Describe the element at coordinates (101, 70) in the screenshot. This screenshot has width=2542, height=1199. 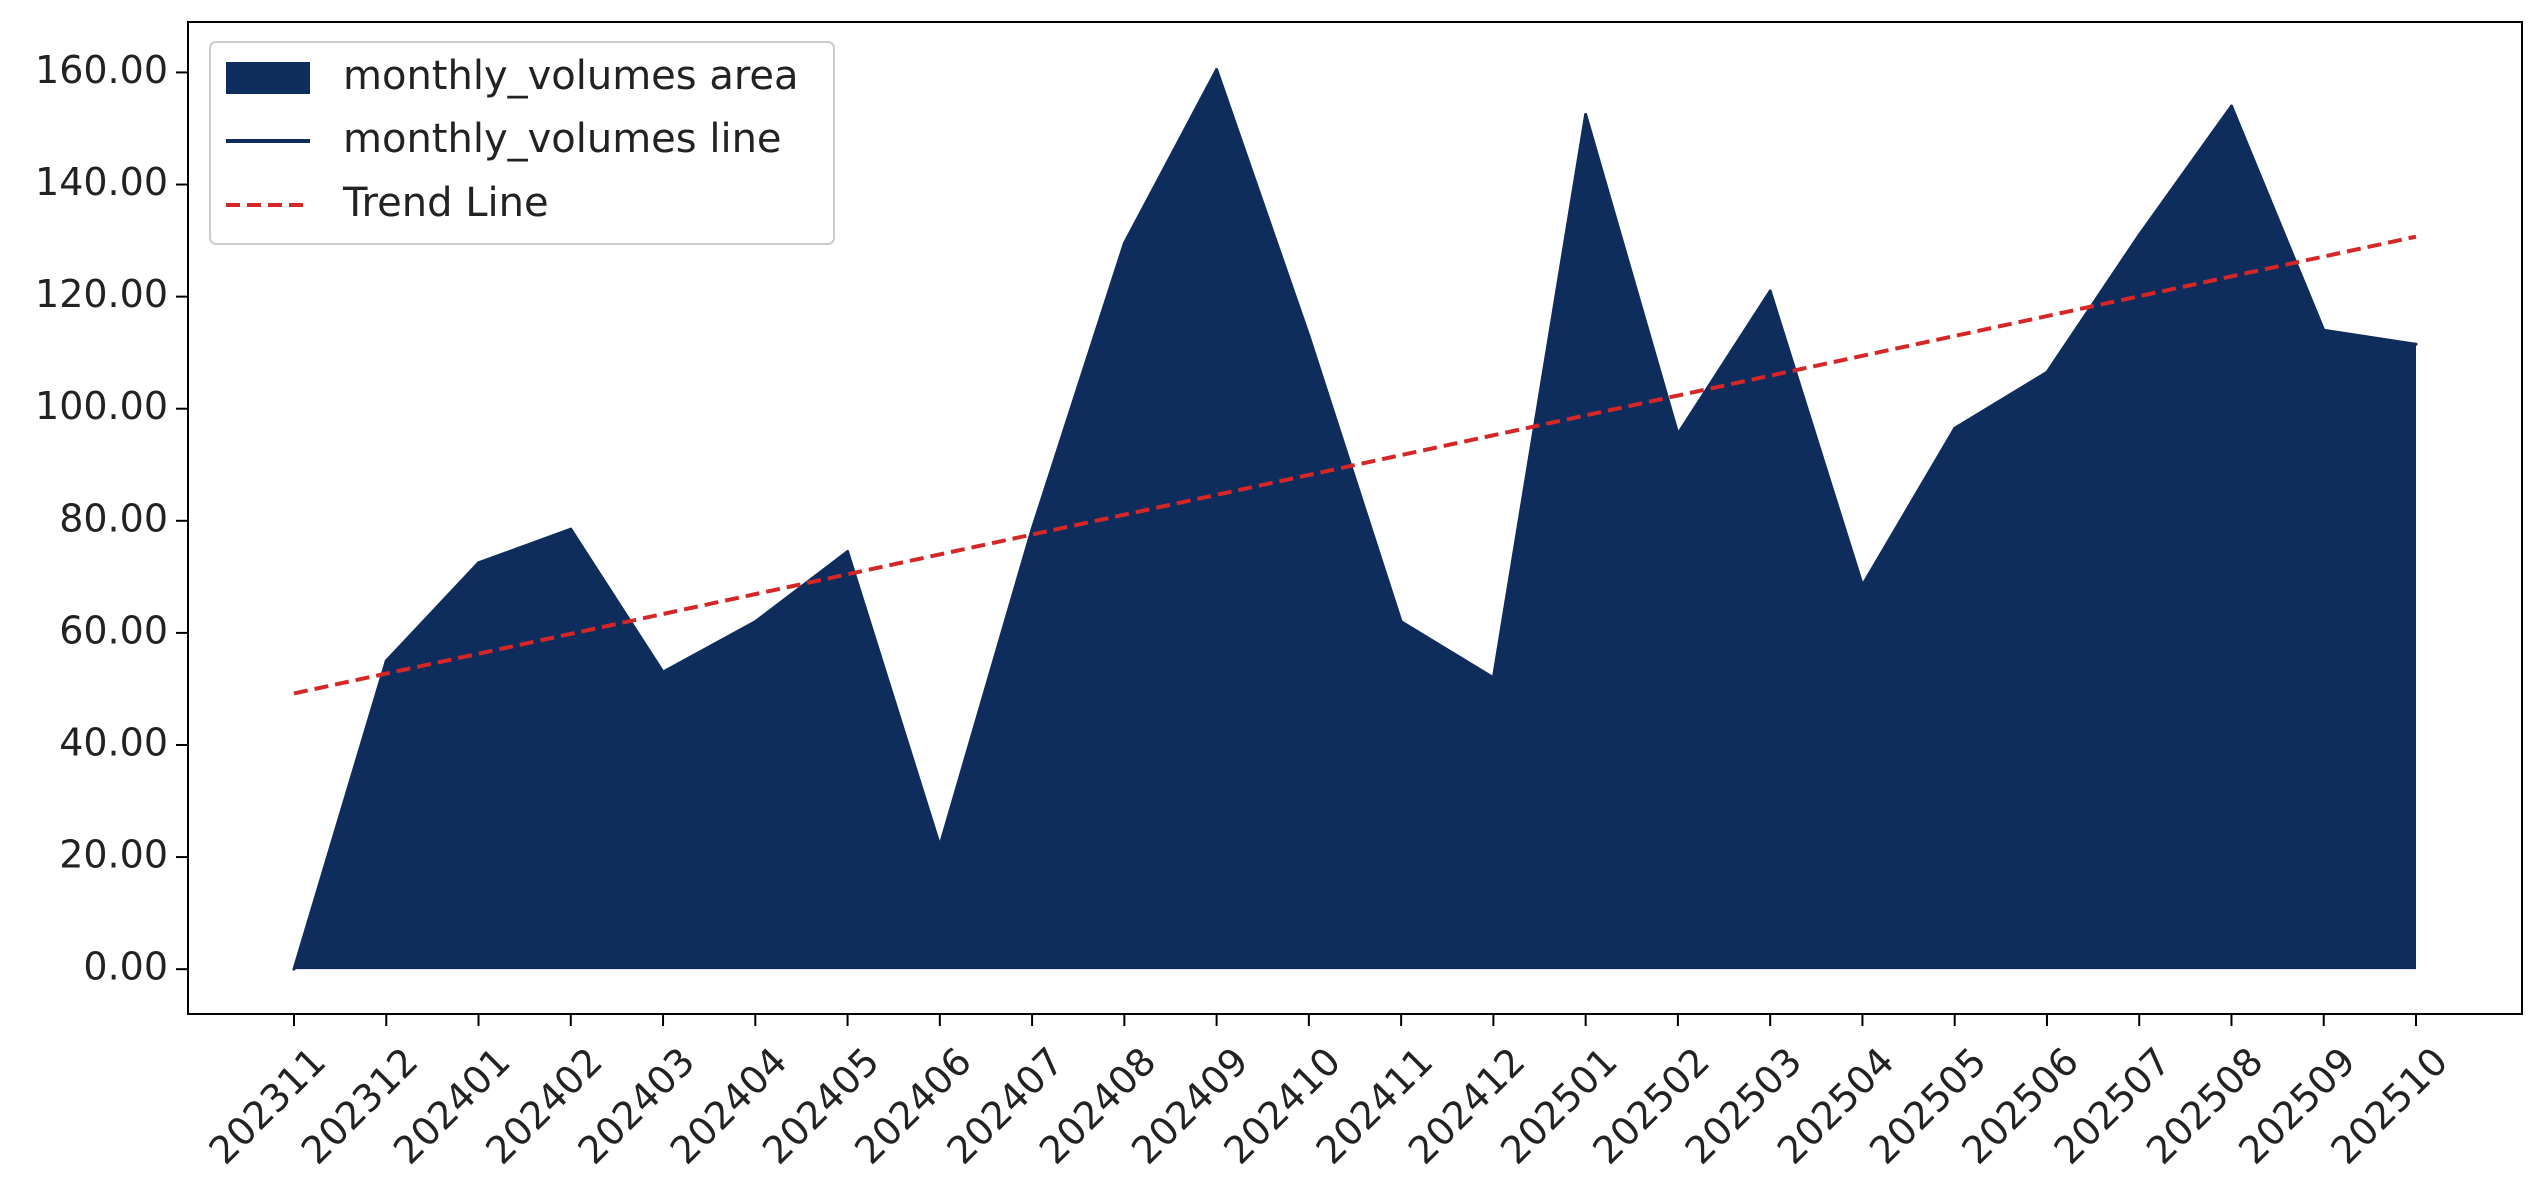
I see `y-tick-label: 160.00` at that location.